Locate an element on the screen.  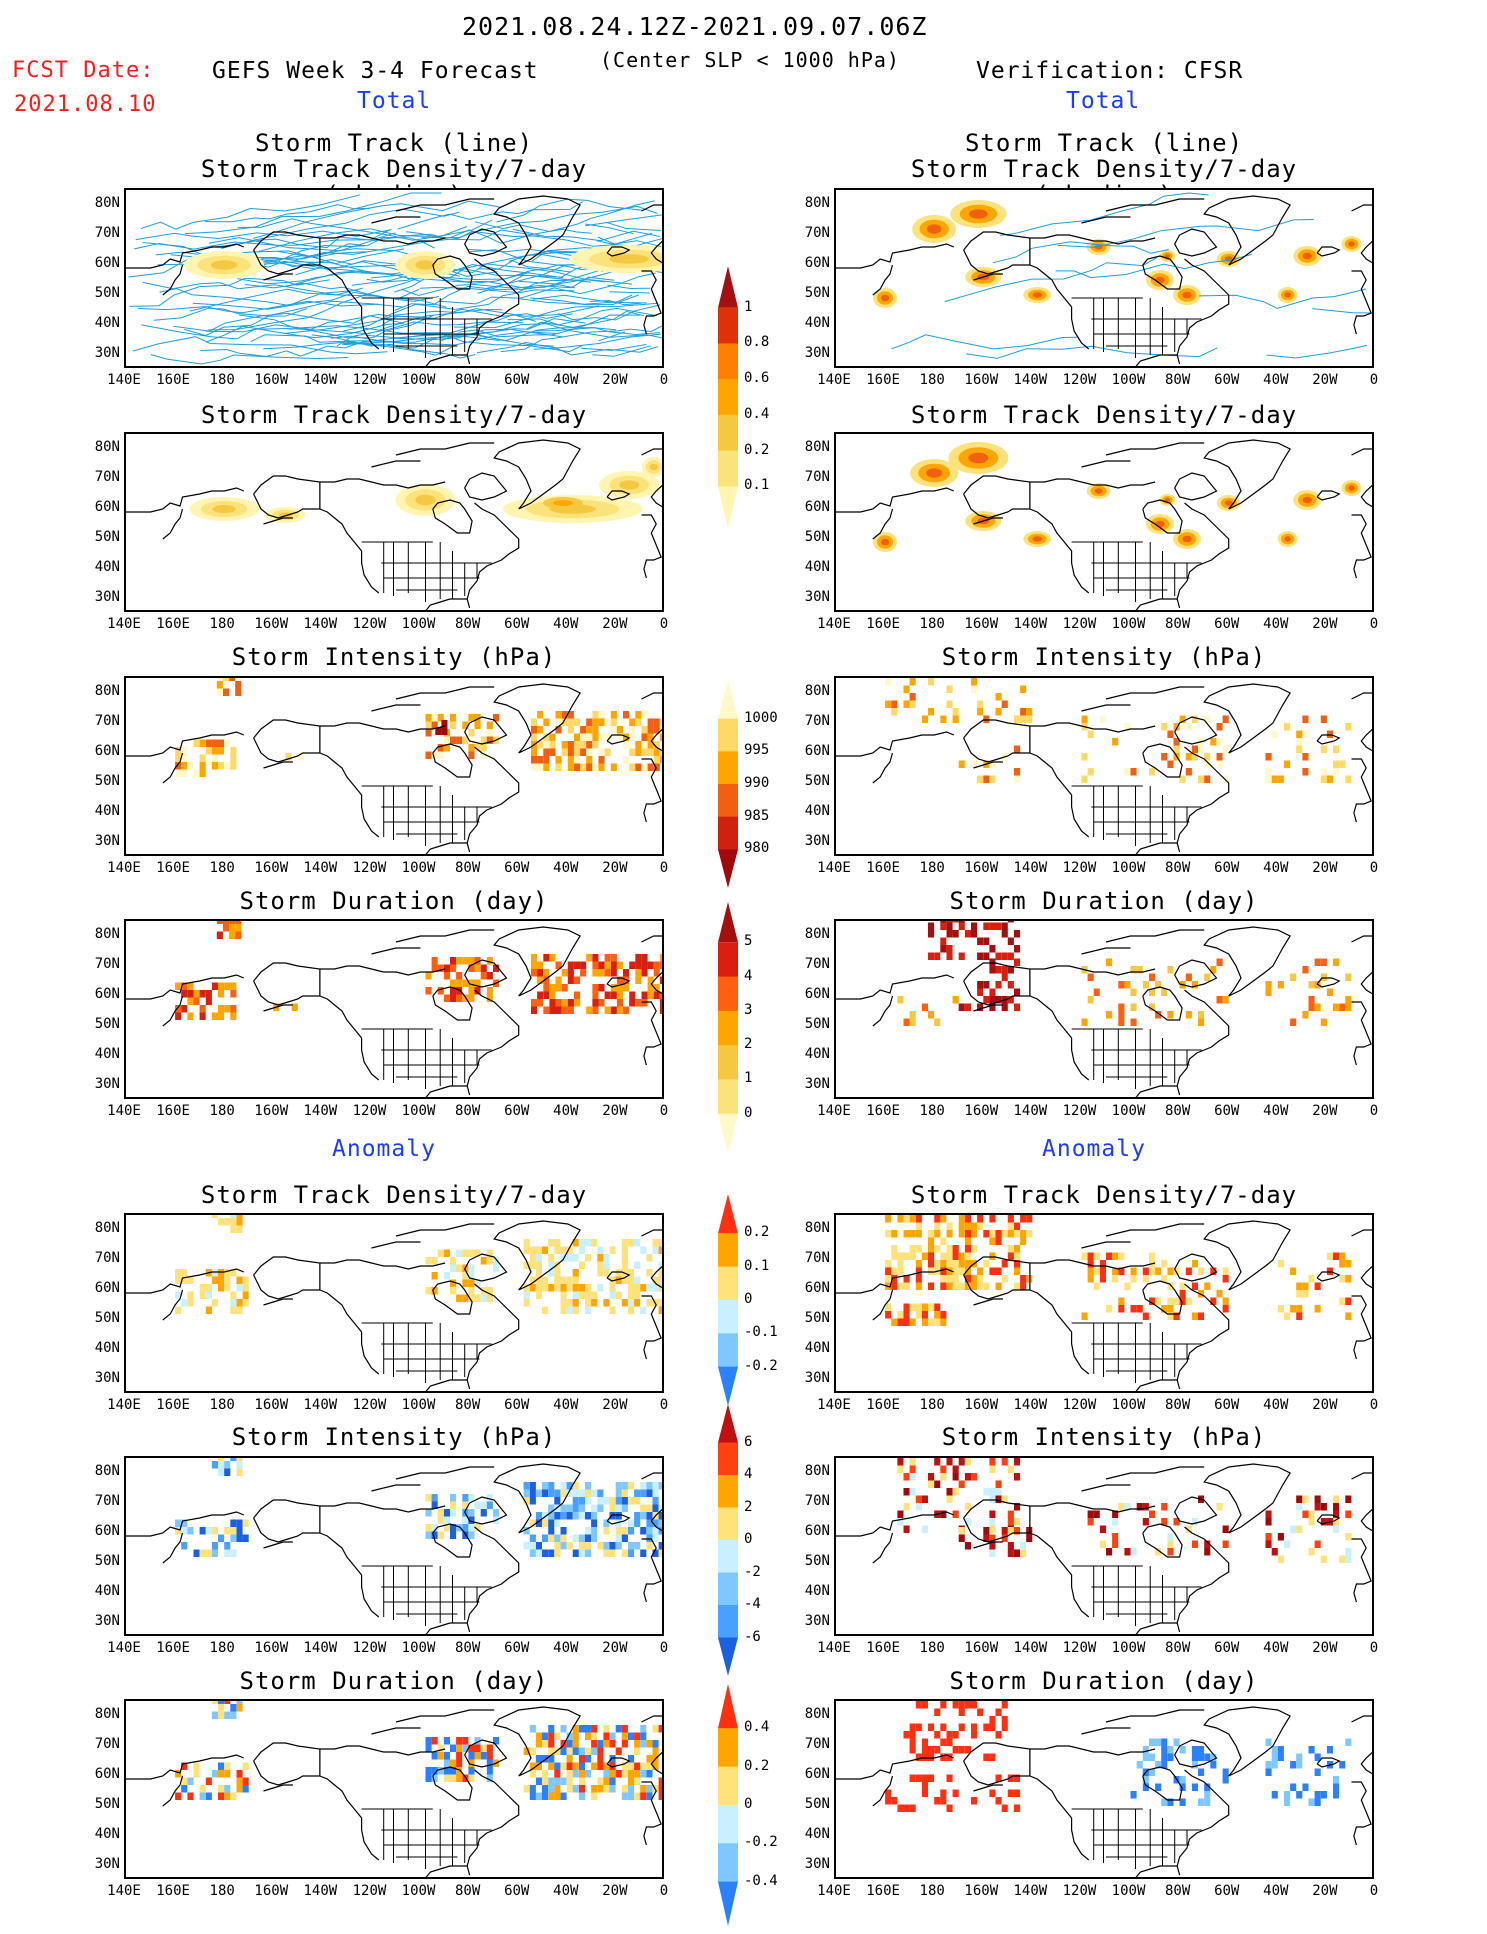
colorbar-label: -0.4 is located at coordinates (761, 1880).